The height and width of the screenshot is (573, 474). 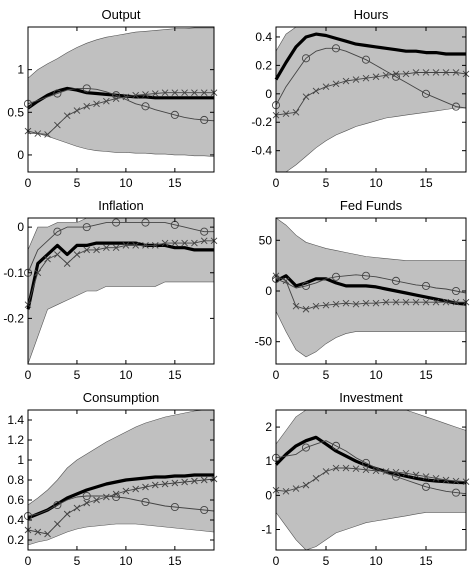 What do you see at coordinates (13, 273) in the screenshot?
I see `y-tick-label: -0.1` at bounding box center [13, 273].